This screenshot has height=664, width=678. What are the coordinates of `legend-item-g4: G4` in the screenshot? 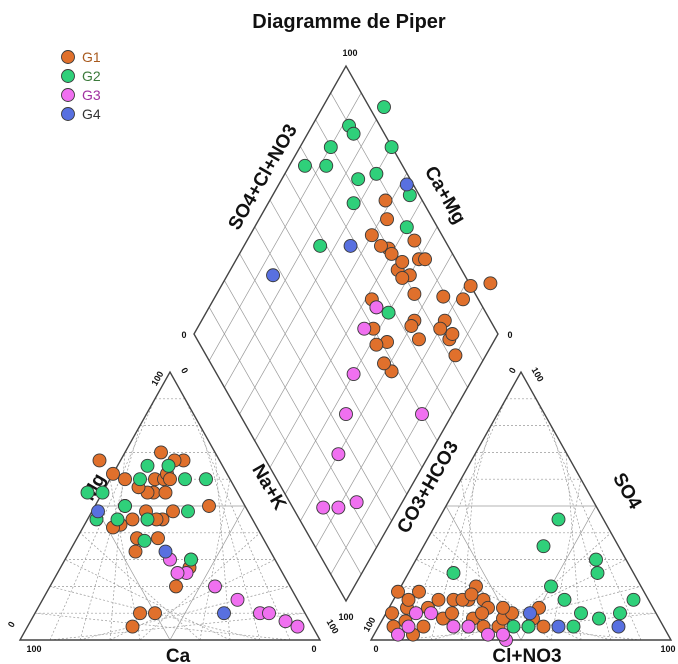 It's located at (81, 114).